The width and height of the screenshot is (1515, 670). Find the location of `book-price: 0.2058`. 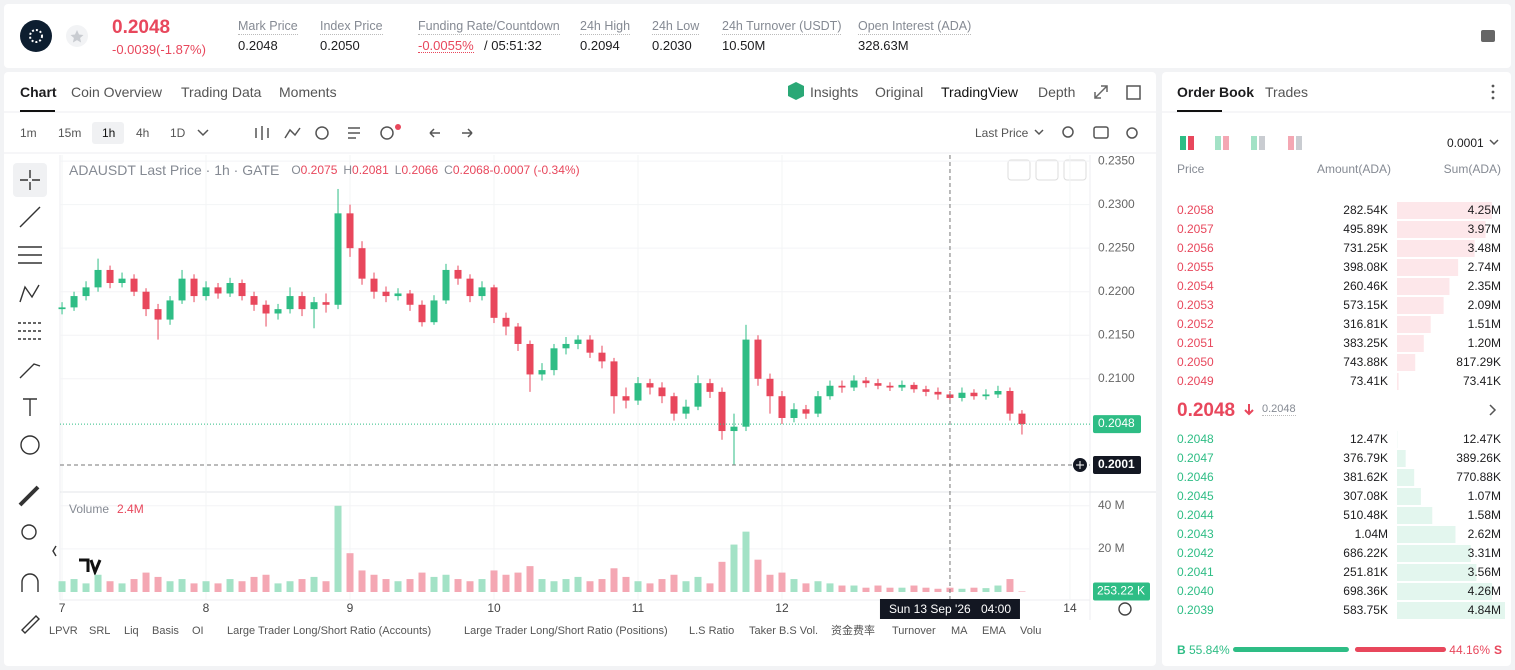

book-price: 0.2058 is located at coordinates (1195, 210).